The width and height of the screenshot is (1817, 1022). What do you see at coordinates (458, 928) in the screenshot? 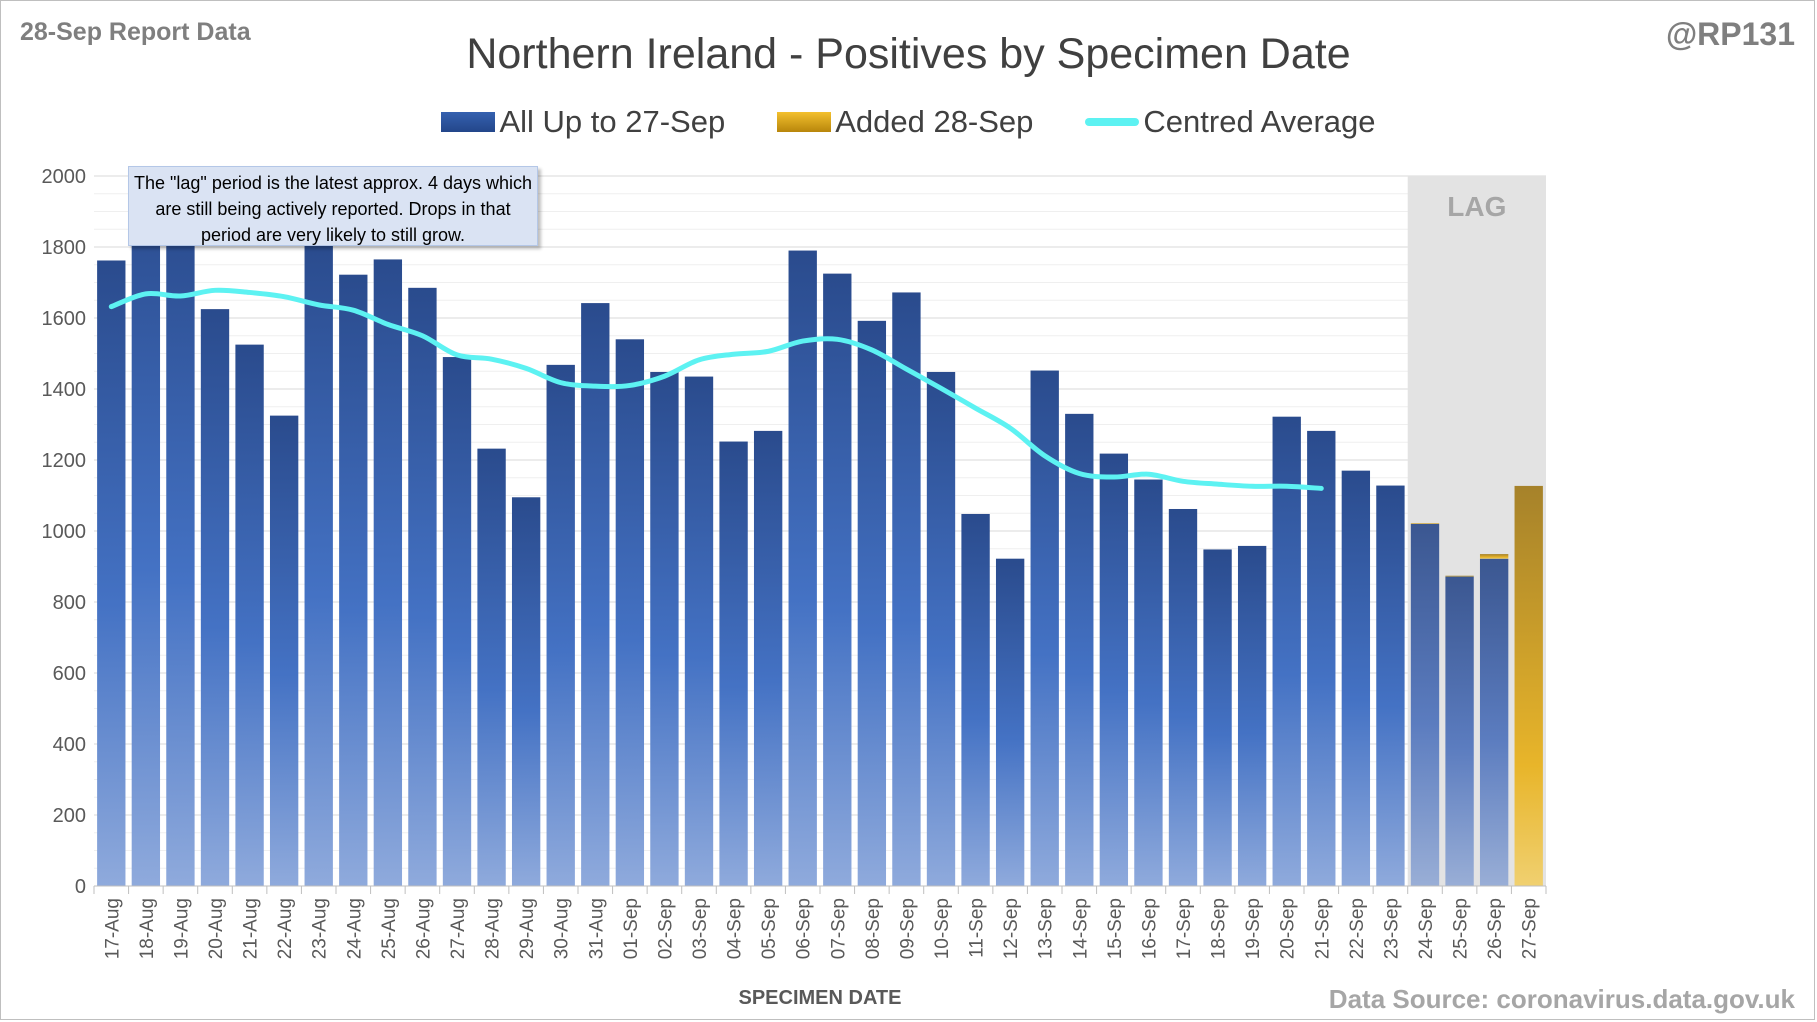
I see `x-tick-label: 27-Aug` at bounding box center [458, 928].